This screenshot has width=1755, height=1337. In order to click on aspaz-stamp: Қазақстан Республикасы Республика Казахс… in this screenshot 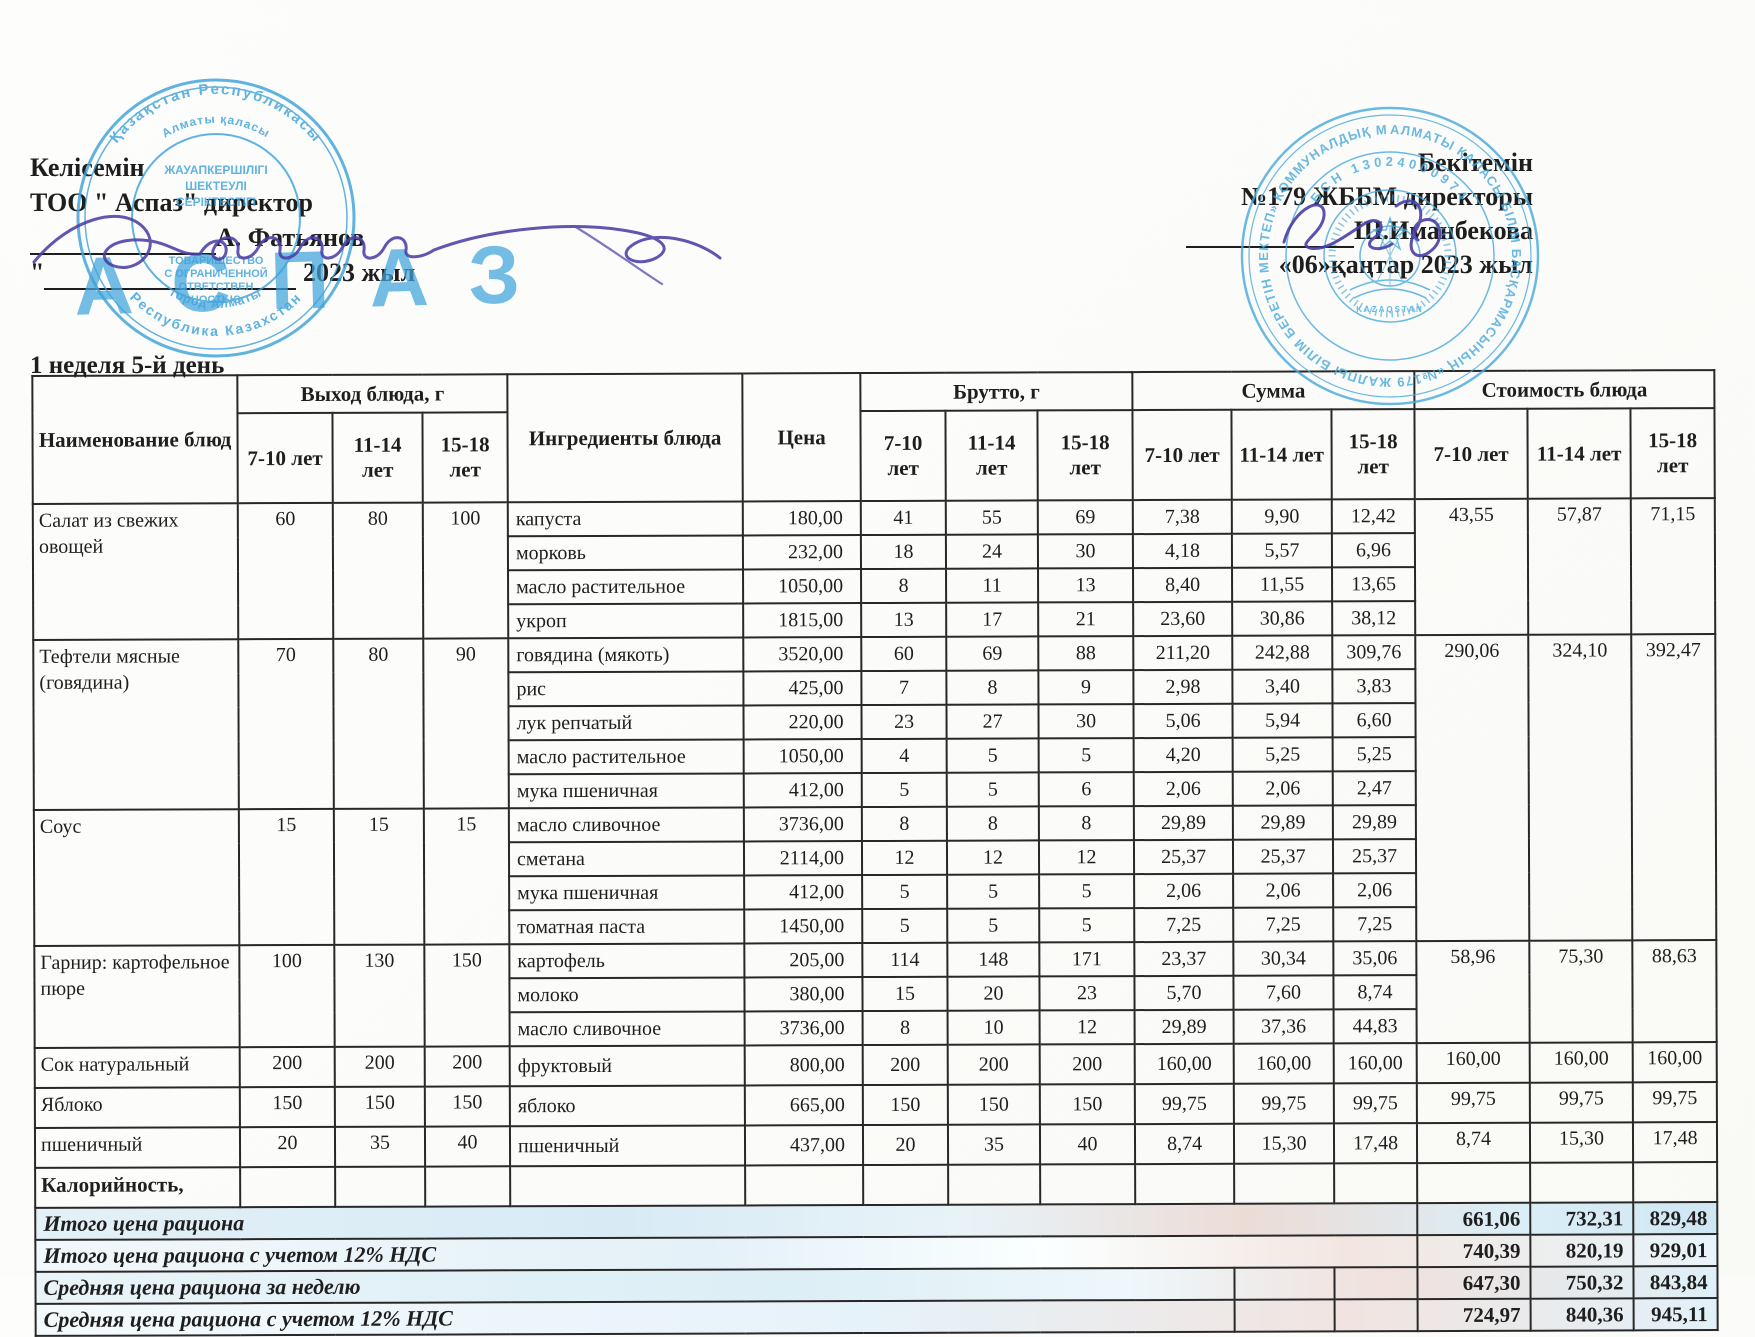, I will do `click(216, 218)`.